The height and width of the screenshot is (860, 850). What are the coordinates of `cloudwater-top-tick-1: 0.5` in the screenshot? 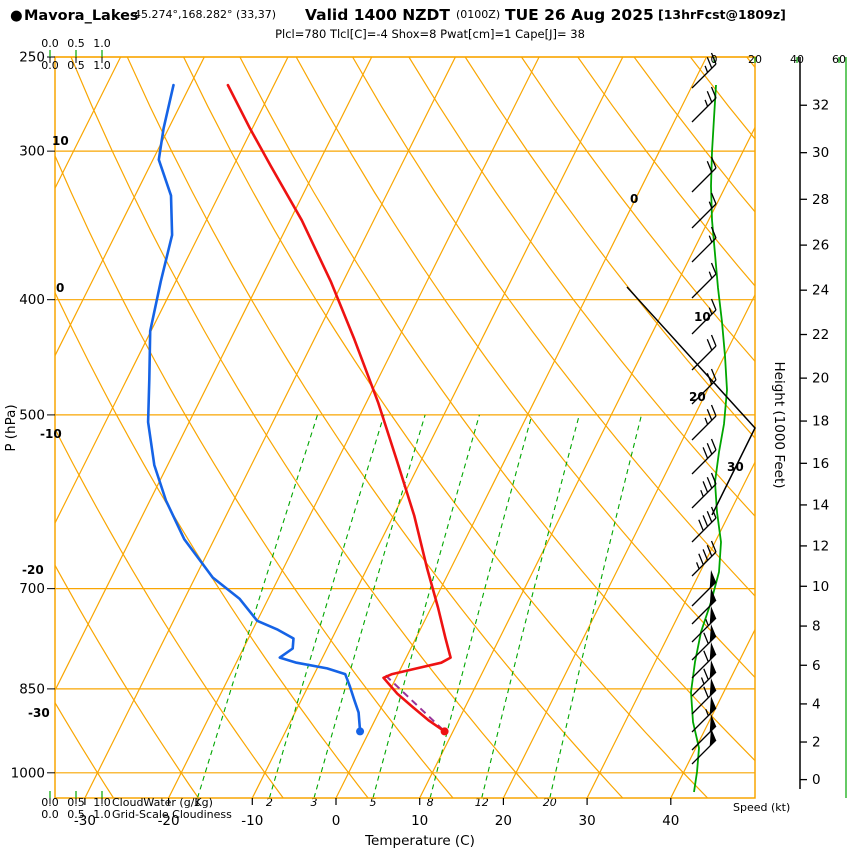 It's located at (76, 43).